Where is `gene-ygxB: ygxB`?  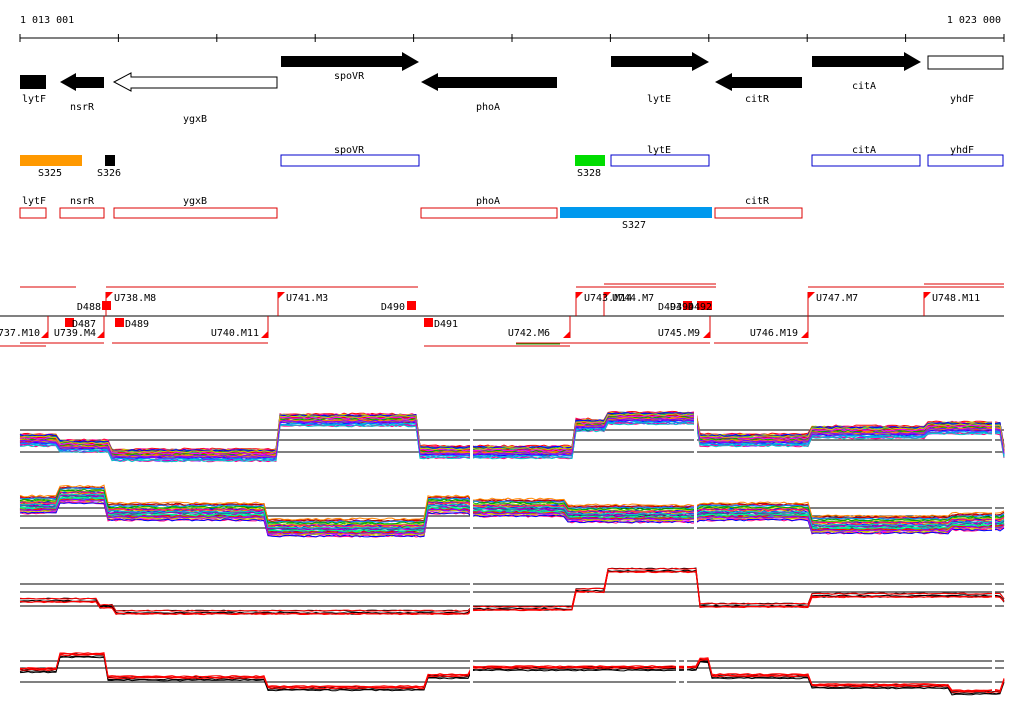
gene-ygxB: ygxB is located at coordinates (195, 98).